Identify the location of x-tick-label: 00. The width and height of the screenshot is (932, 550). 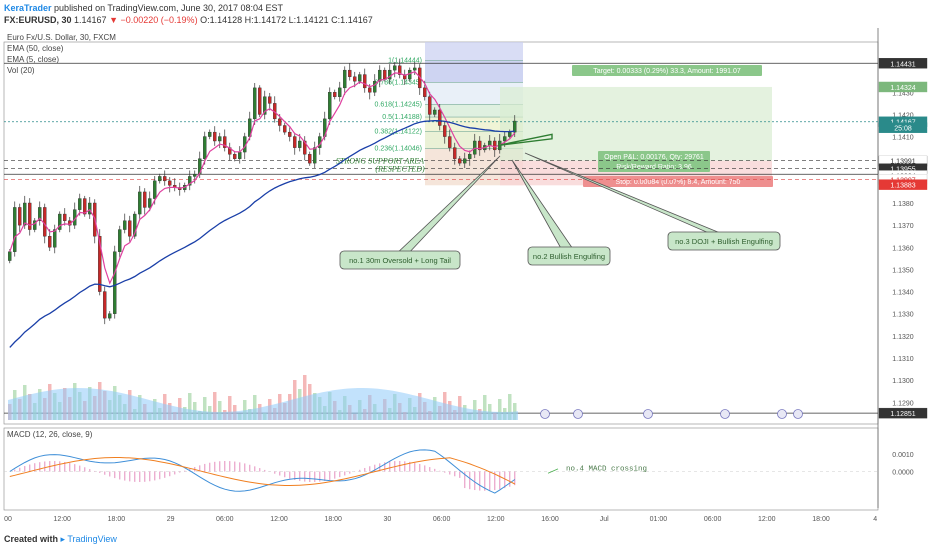
(8, 519).